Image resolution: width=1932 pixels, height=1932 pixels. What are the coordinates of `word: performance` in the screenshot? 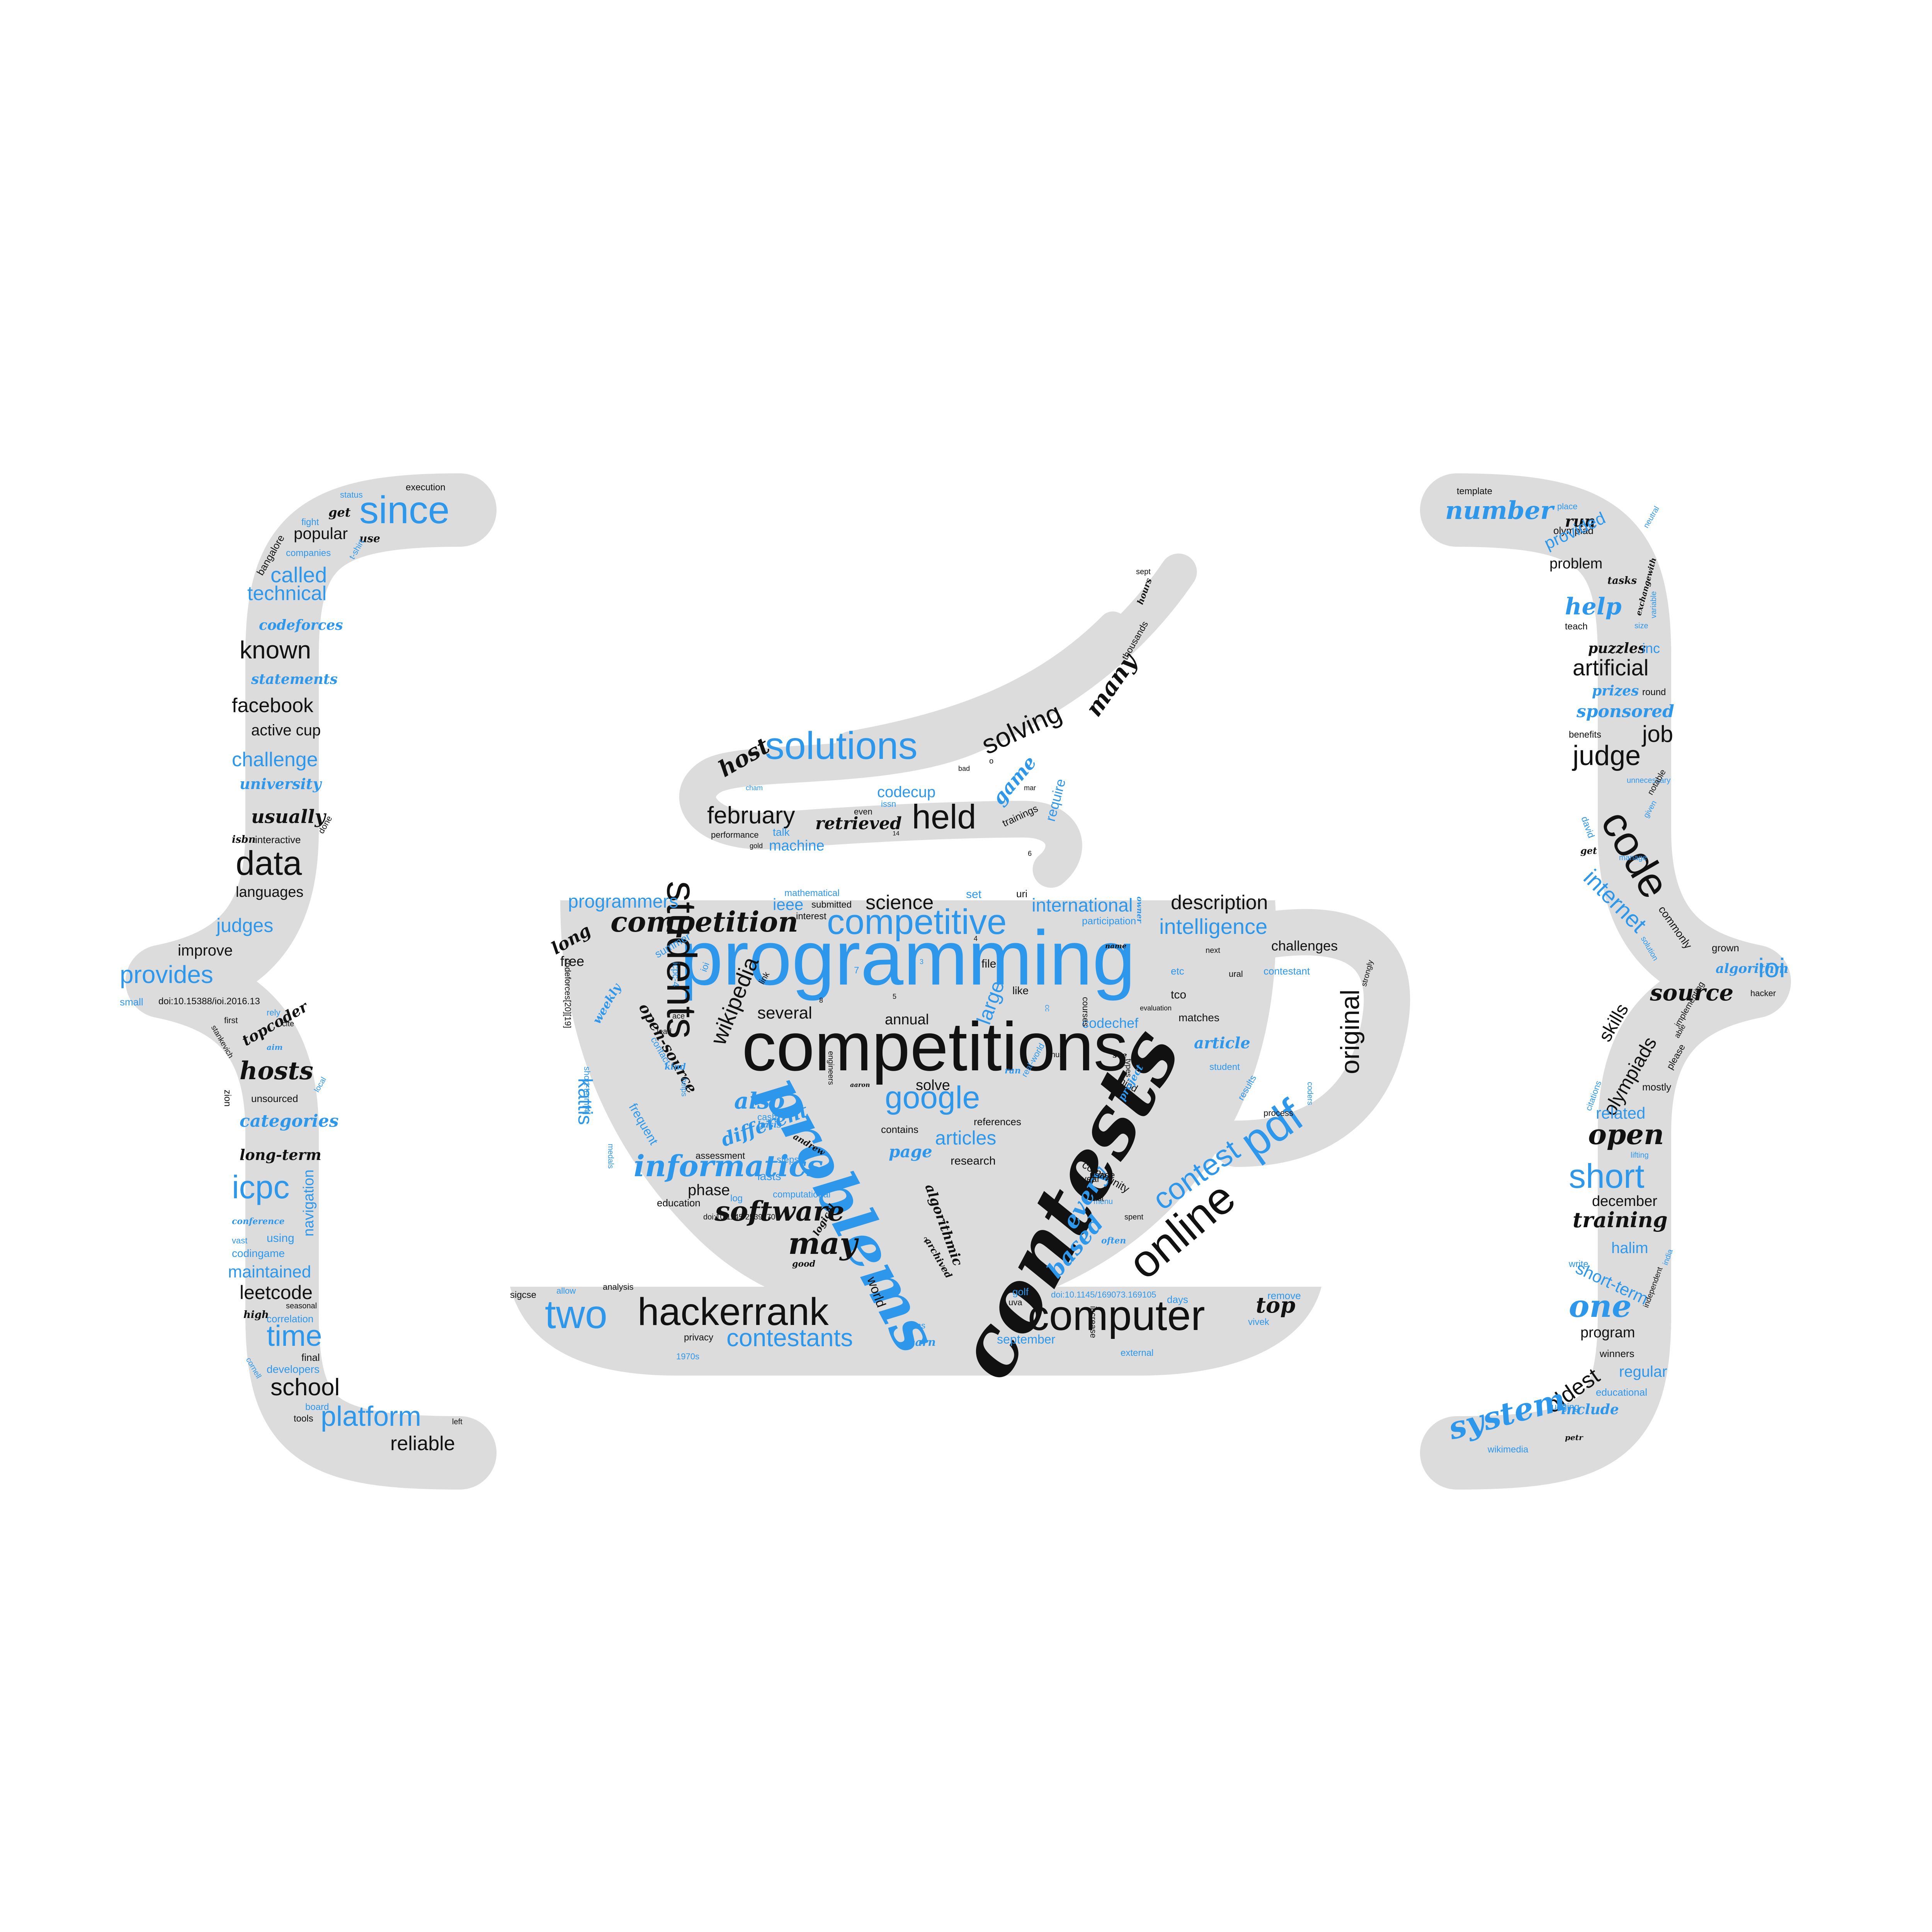 It's located at (735, 835).